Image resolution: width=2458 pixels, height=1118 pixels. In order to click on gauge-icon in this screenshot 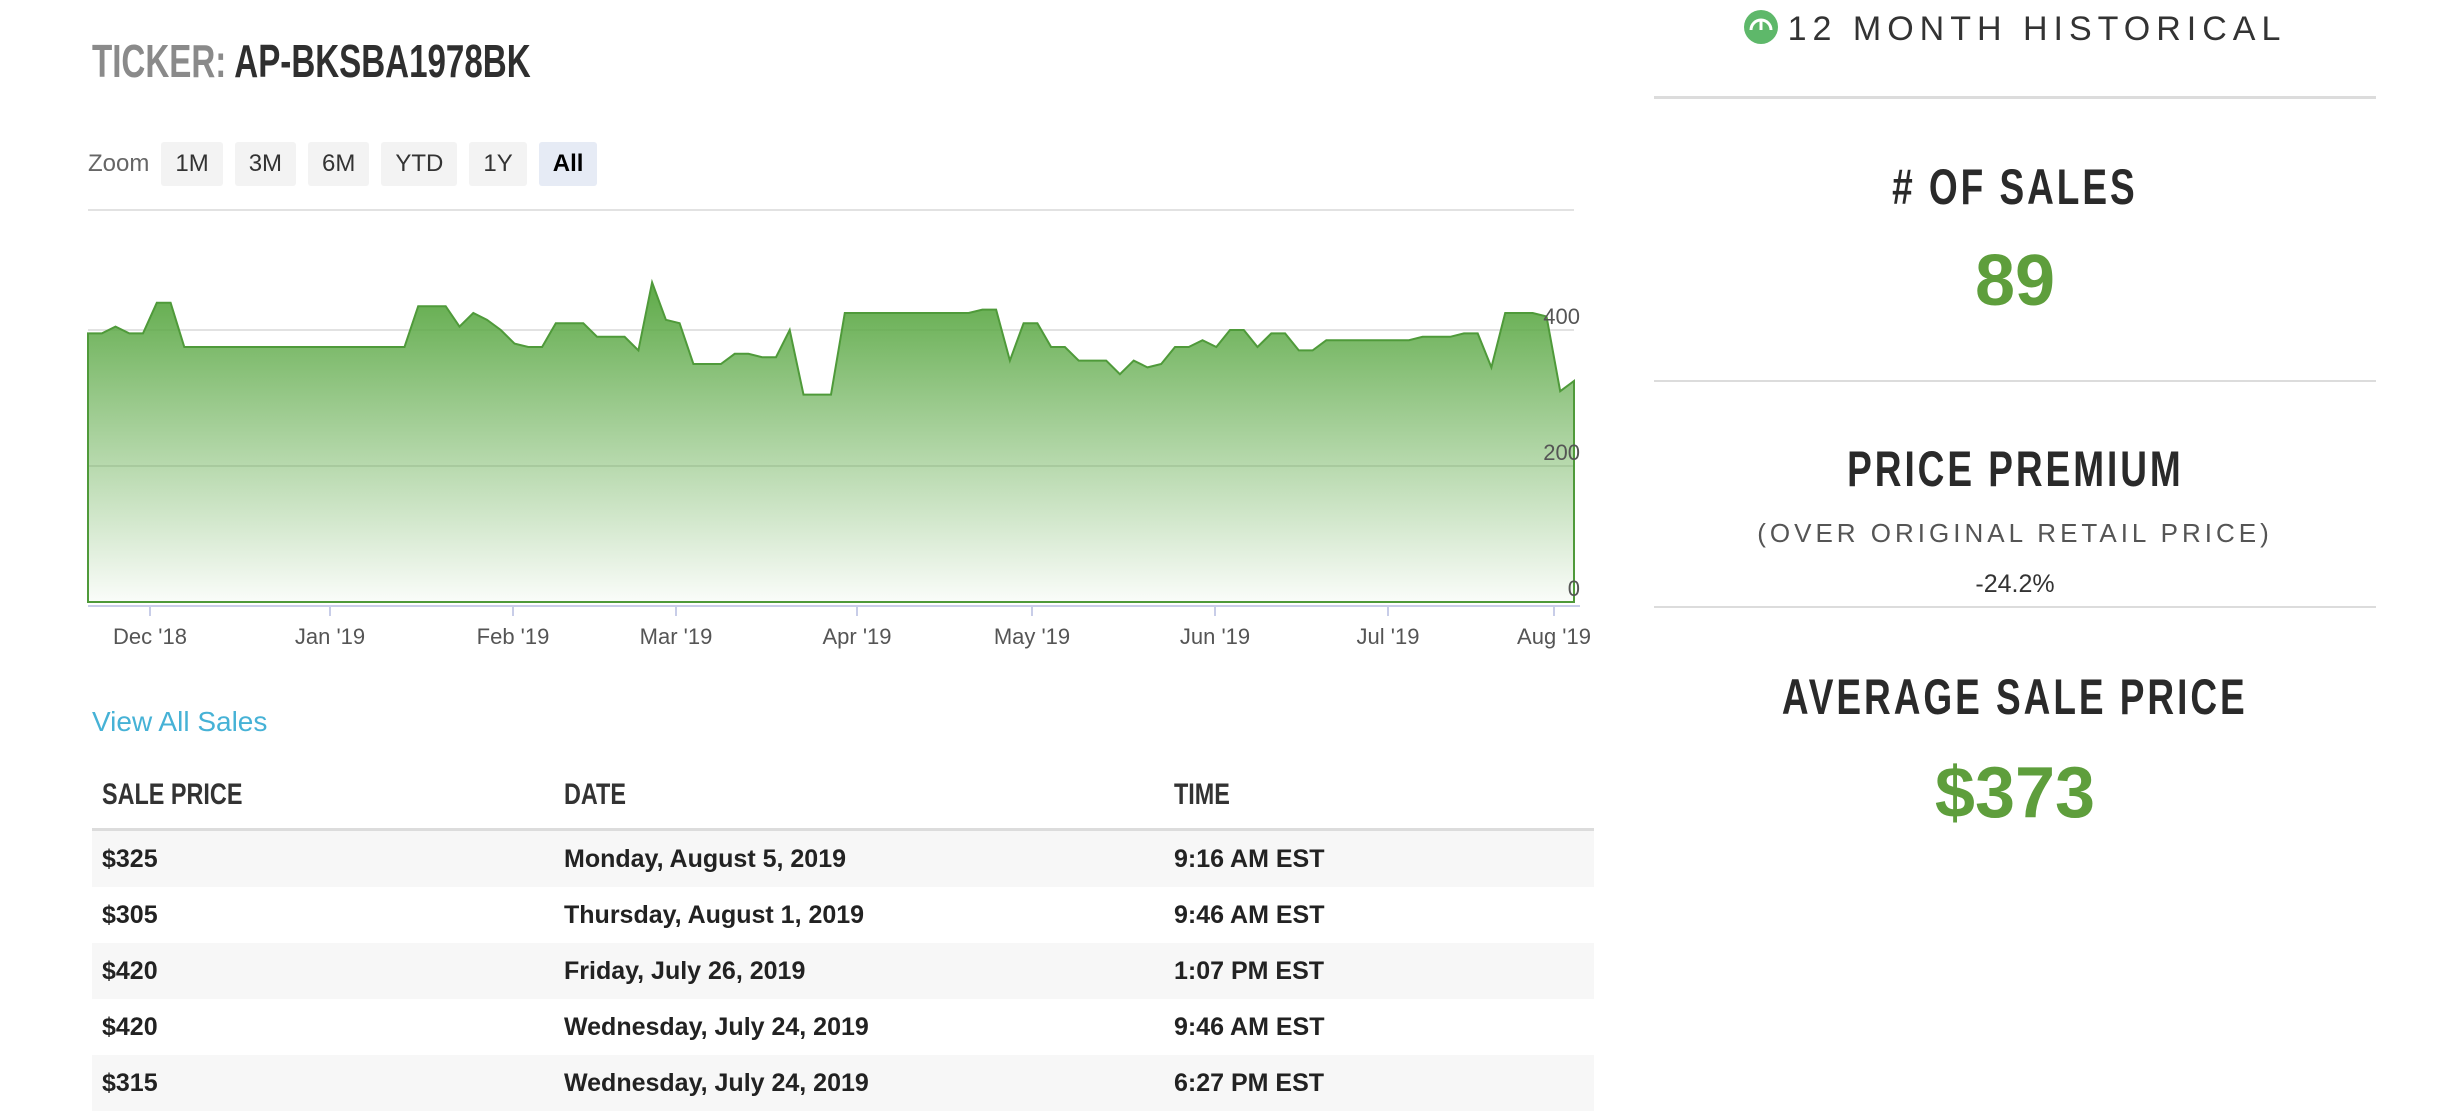, I will do `click(1760, 31)`.